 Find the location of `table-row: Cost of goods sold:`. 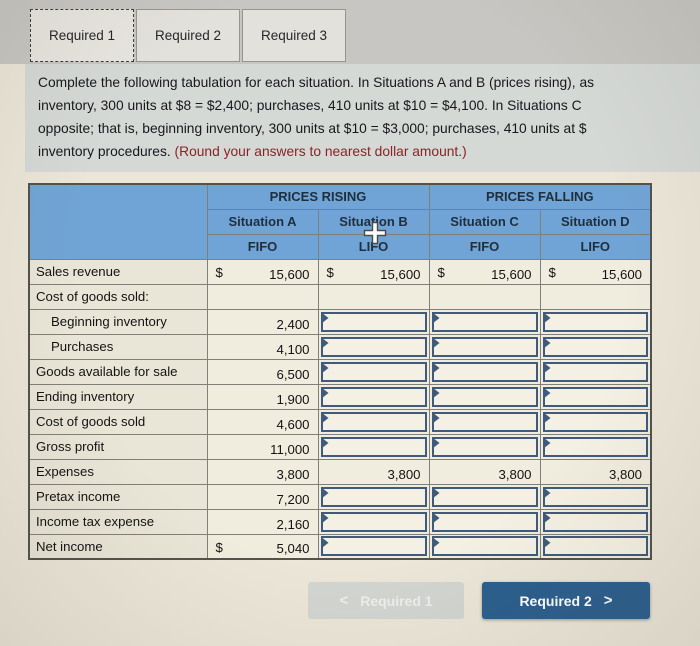

table-row: Cost of goods sold: is located at coordinates (340, 296).